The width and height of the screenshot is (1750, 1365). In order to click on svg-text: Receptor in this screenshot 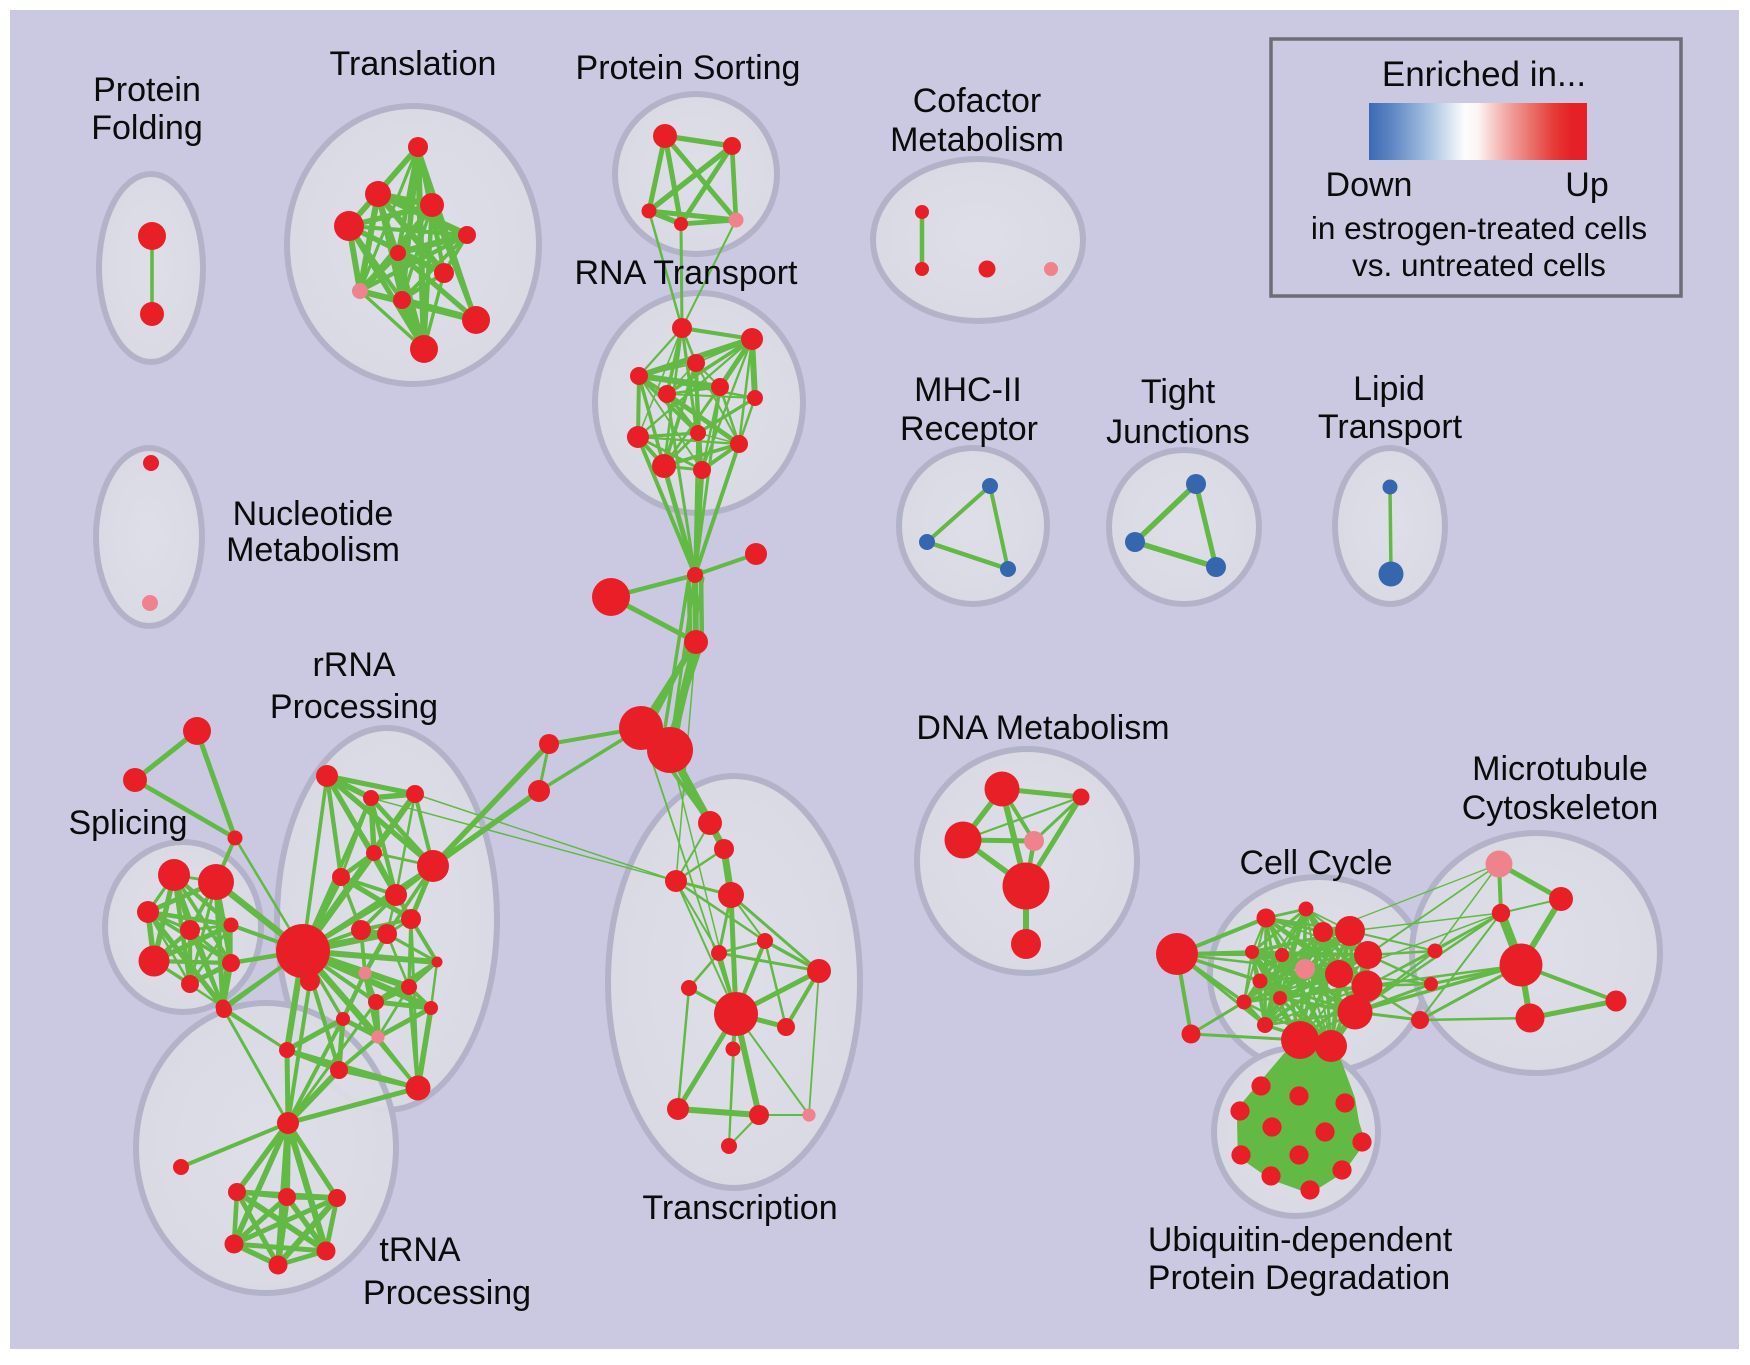, I will do `click(969, 429)`.